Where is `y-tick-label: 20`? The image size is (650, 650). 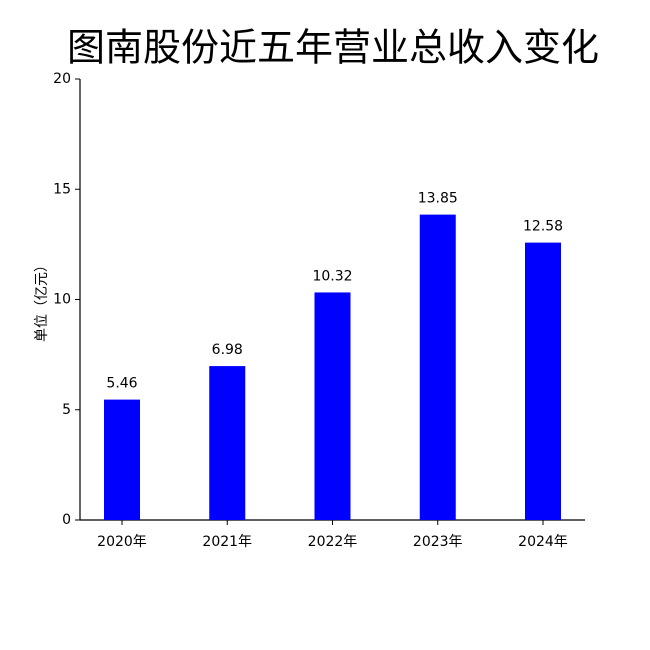
y-tick-label: 20 is located at coordinates (62, 79).